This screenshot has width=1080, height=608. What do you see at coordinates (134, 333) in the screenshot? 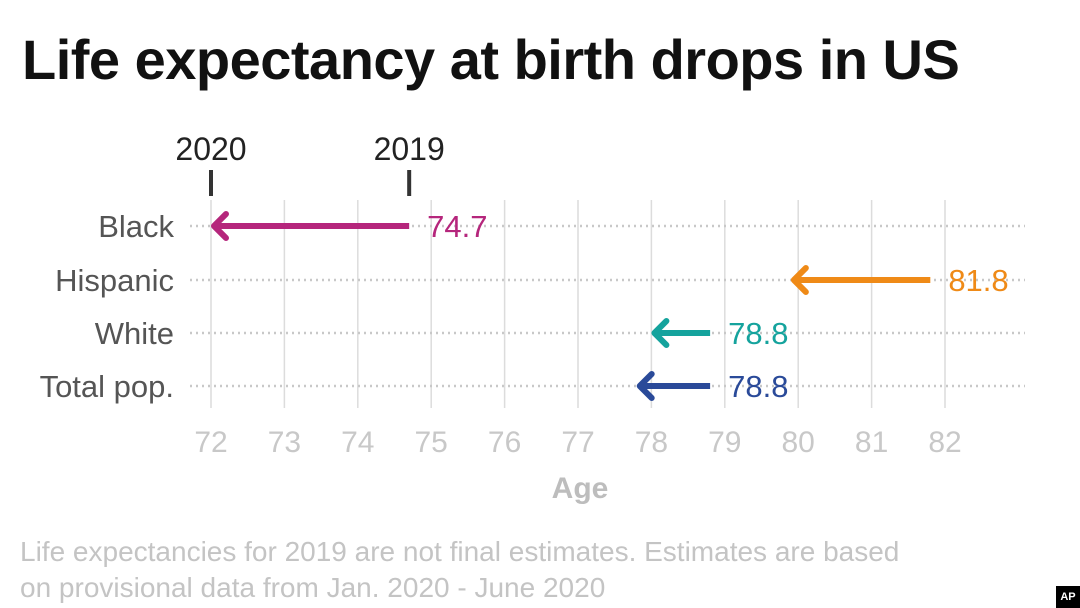
I see `category-label: White` at bounding box center [134, 333].